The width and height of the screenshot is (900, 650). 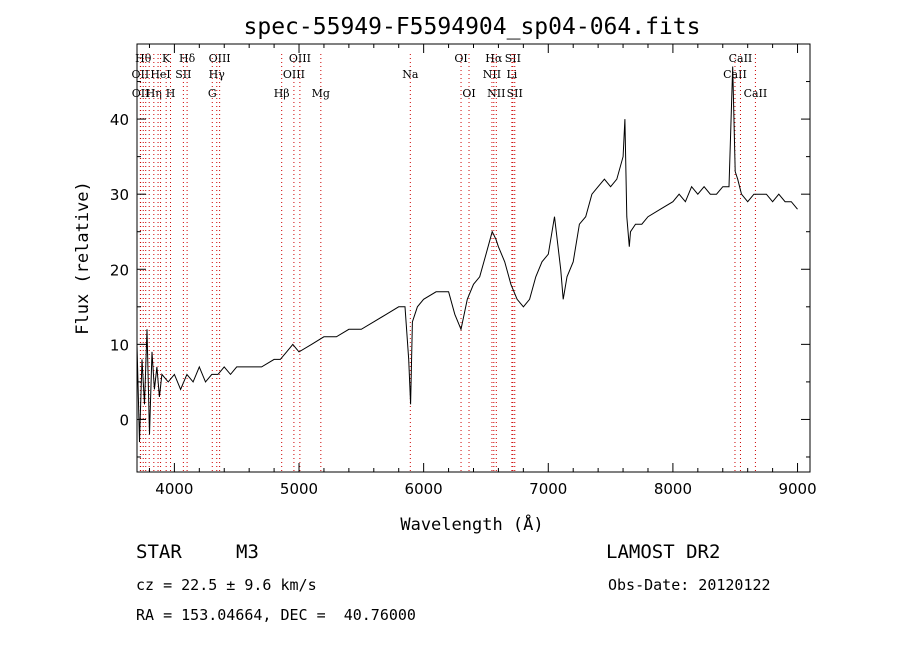 What do you see at coordinates (663, 552) in the screenshot?
I see `survey-name: LAMOST DR2` at bounding box center [663, 552].